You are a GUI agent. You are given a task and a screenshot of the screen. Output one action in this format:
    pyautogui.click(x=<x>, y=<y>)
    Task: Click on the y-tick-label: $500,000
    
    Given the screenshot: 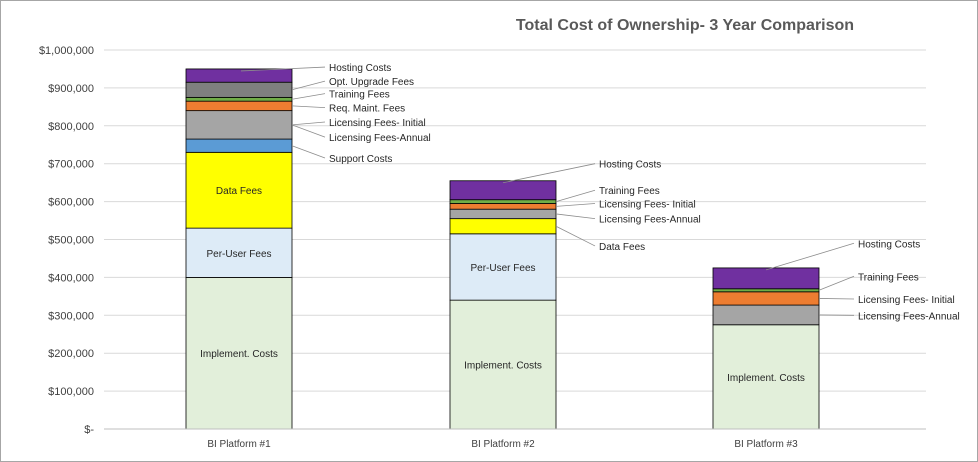 What is the action you would take?
    pyautogui.click(x=71, y=241)
    